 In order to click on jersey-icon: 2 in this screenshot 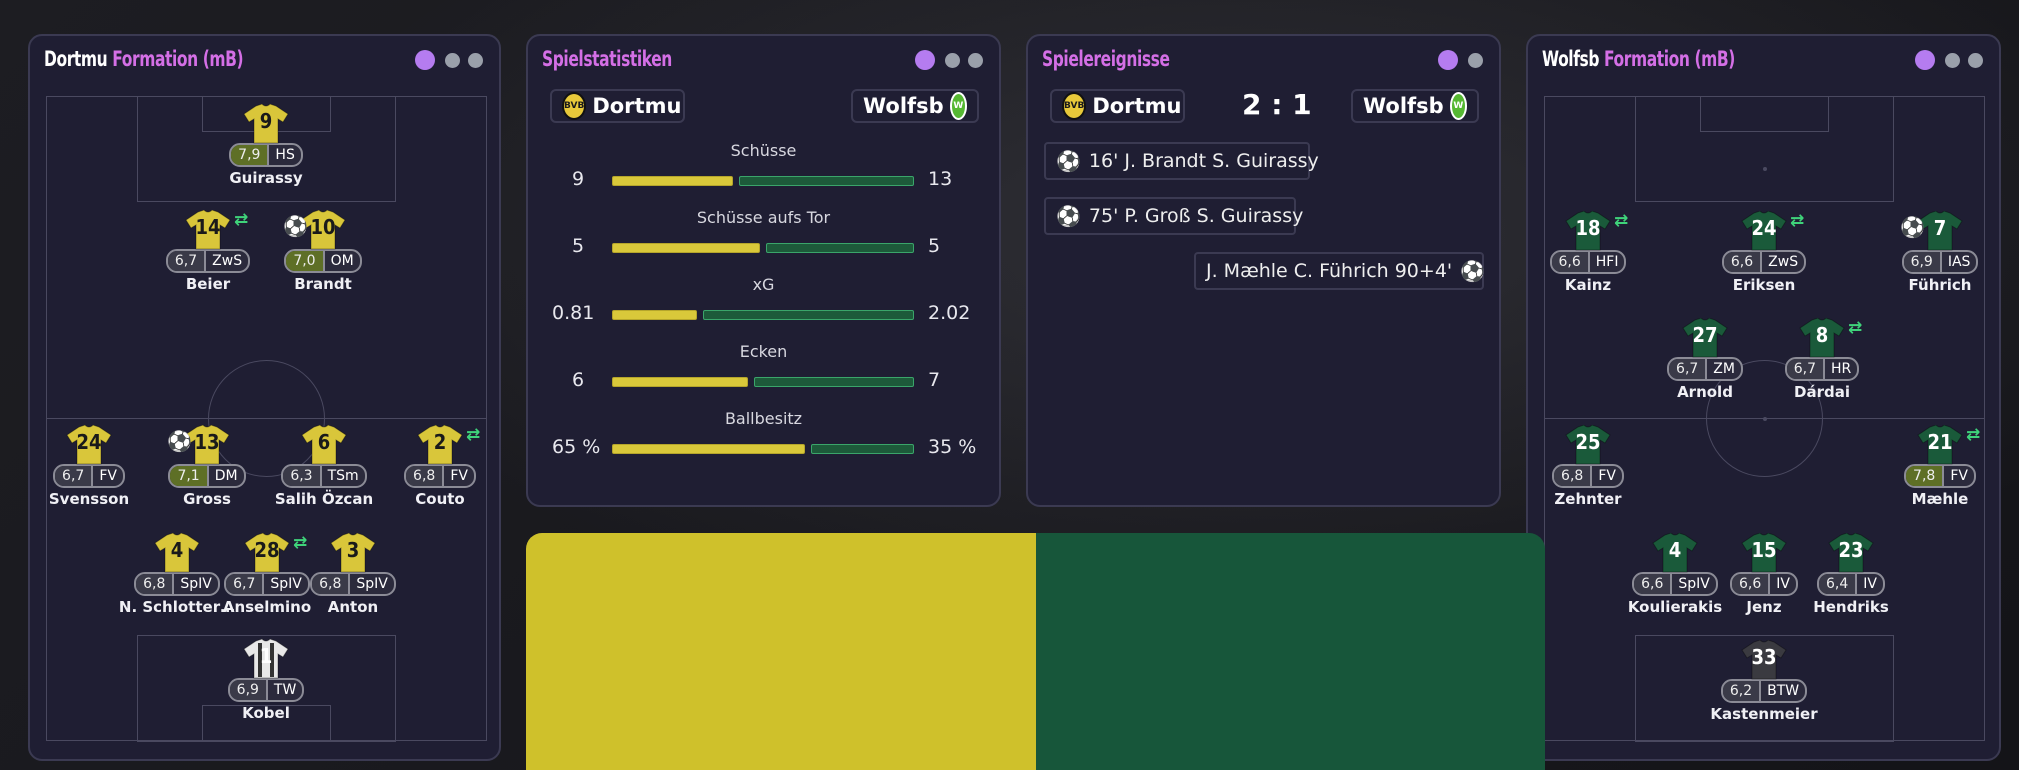, I will do `click(440, 445)`.